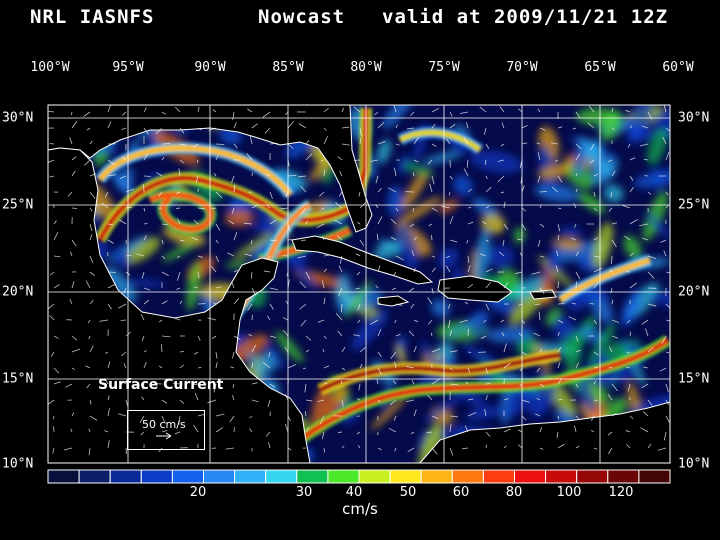 This screenshot has width=720, height=540. What do you see at coordinates (525, 17) in the screenshot?
I see `valid-time: valid at 2009/11/21 12Z` at bounding box center [525, 17].